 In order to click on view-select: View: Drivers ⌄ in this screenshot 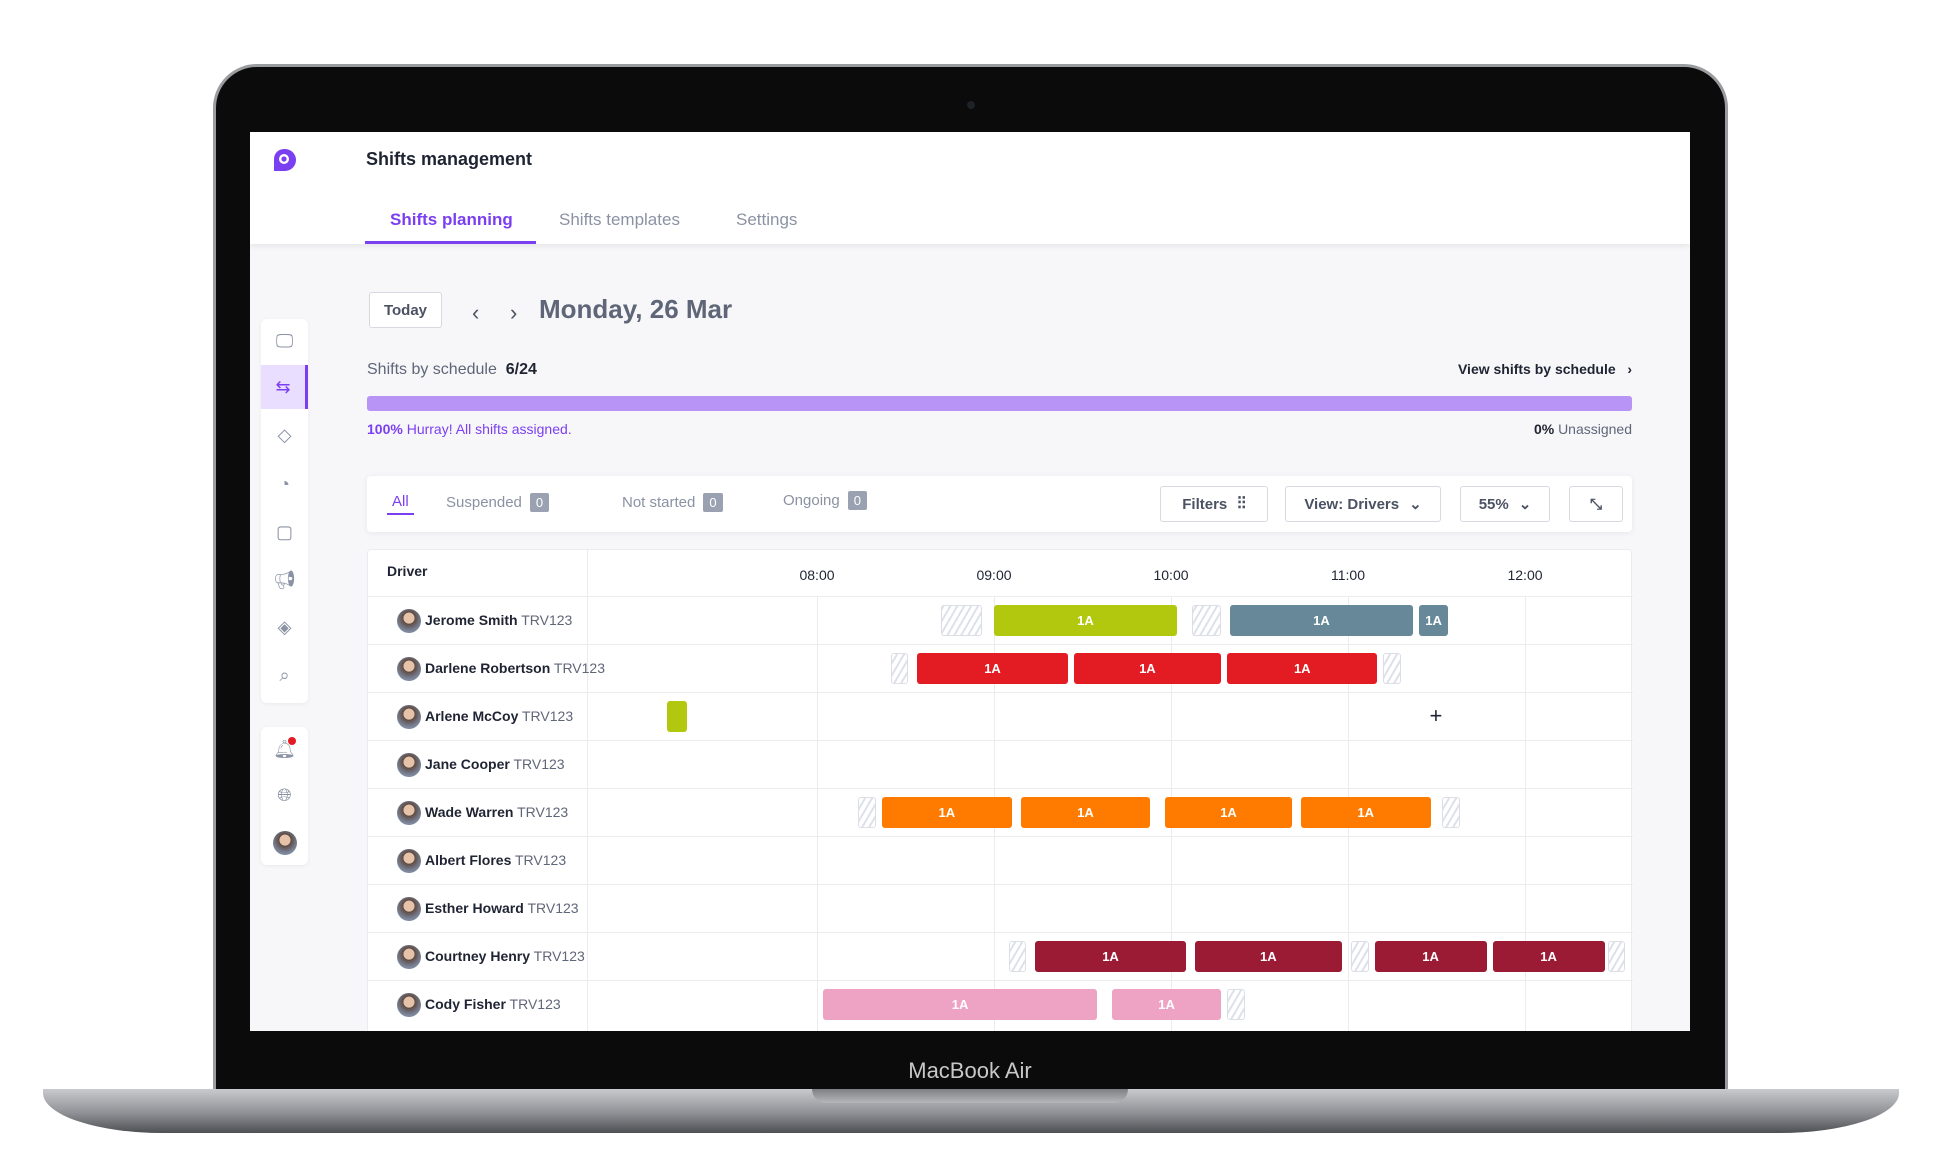, I will do `click(1363, 504)`.